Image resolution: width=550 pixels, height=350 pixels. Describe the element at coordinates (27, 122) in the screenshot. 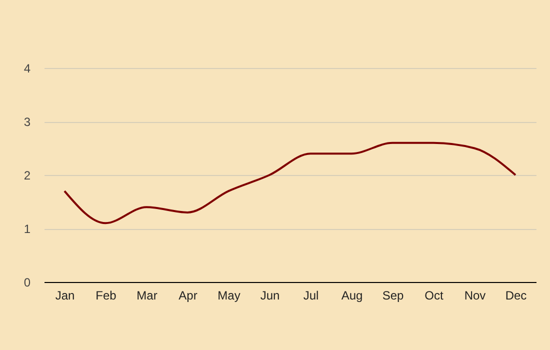

I see `y-tick-label: 3` at that location.